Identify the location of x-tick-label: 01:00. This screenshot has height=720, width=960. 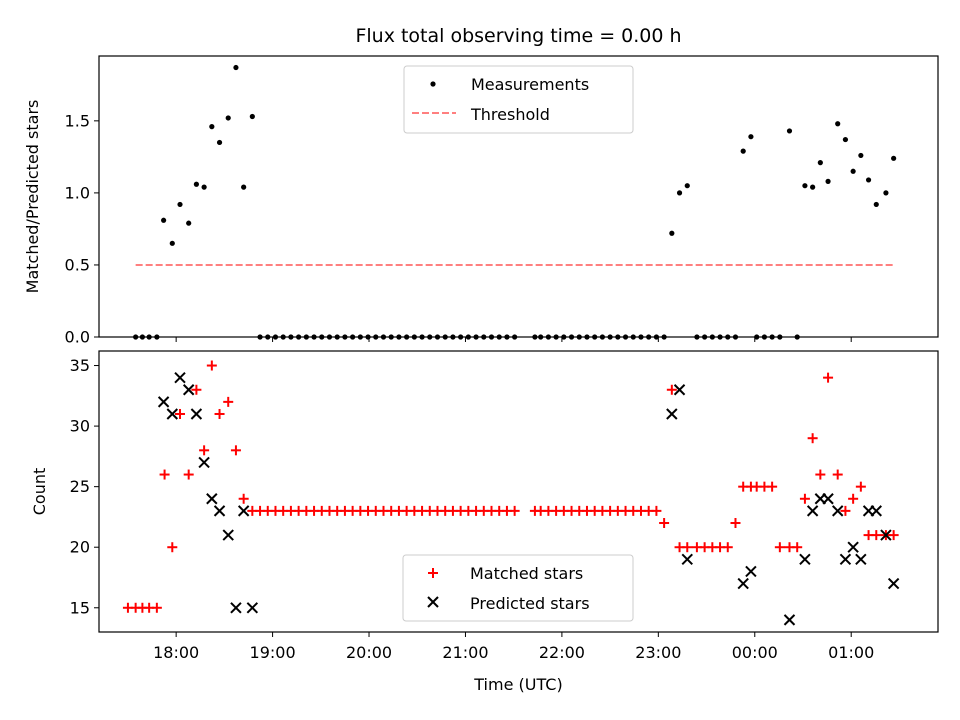
(851, 652).